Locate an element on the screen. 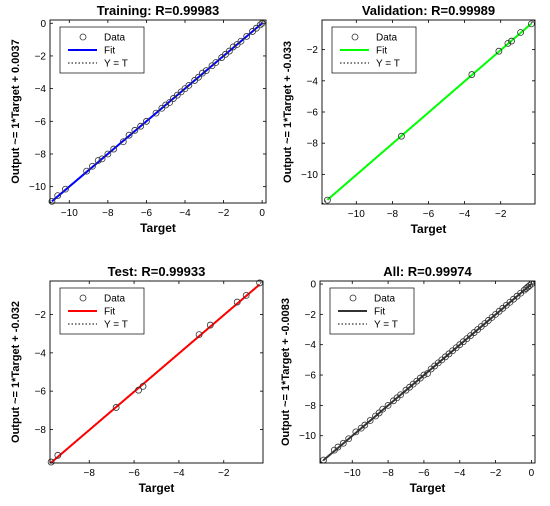 The width and height of the screenshot is (550, 506). axes-frame is located at coordinates (156, 372).